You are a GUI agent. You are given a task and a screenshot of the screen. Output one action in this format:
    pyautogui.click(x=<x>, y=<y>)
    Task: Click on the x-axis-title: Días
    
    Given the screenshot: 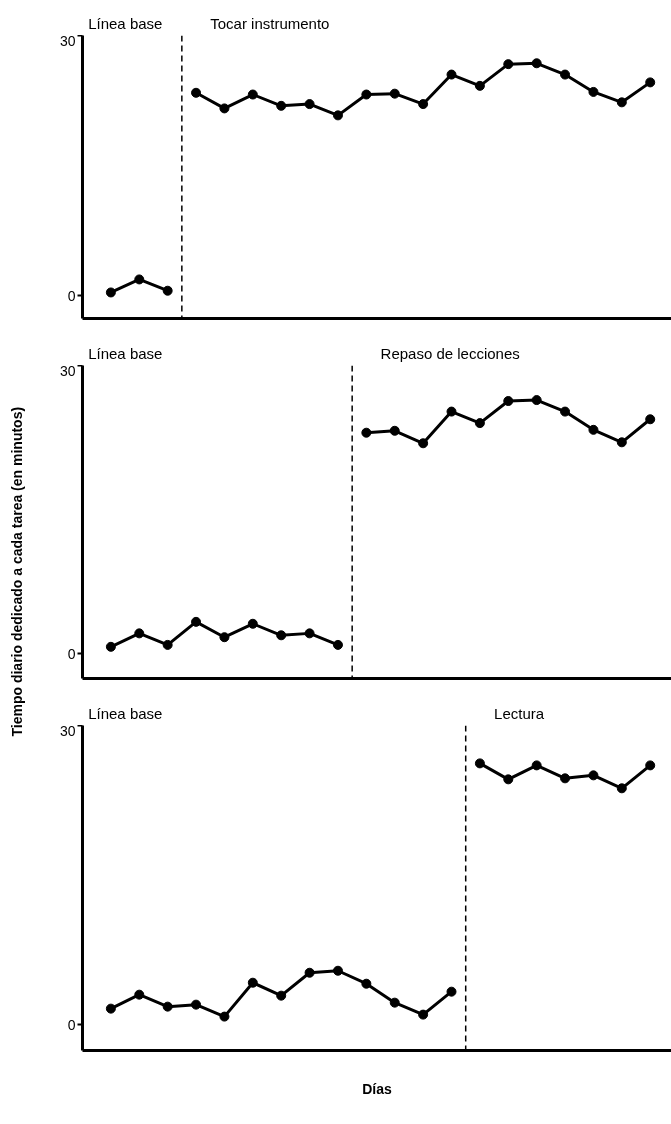 What is the action you would take?
    pyautogui.click(x=377, y=1088)
    